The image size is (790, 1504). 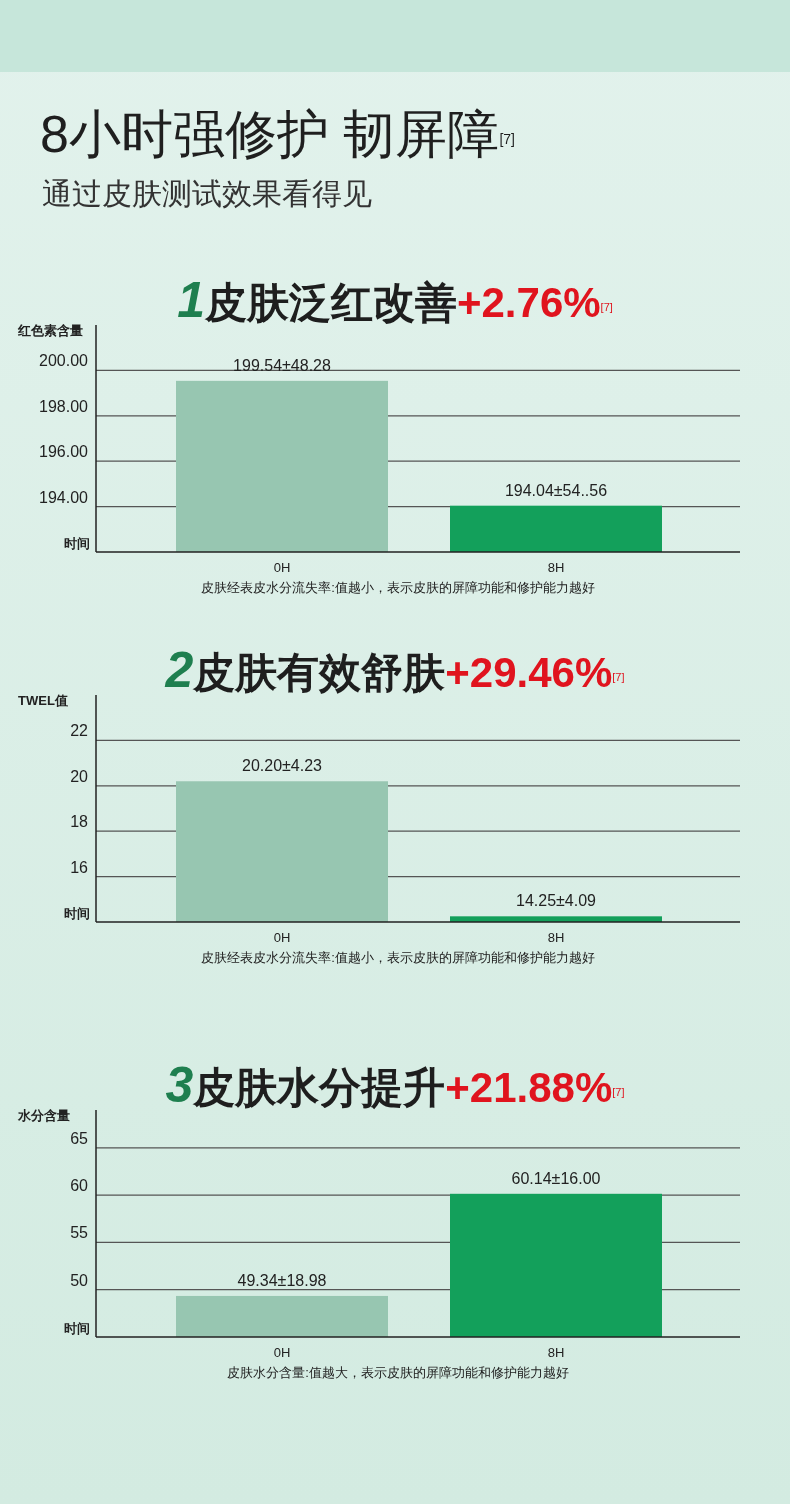 What do you see at coordinates (79, 822) in the screenshot?
I see `y-tick-label: 18` at bounding box center [79, 822].